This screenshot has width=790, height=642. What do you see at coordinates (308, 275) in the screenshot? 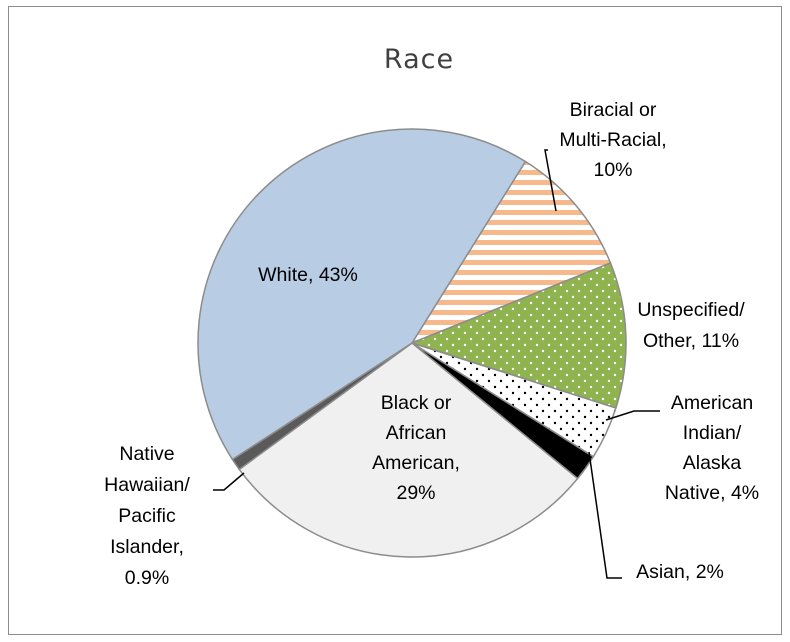
I see `data-label-white: White, 43%` at bounding box center [308, 275].